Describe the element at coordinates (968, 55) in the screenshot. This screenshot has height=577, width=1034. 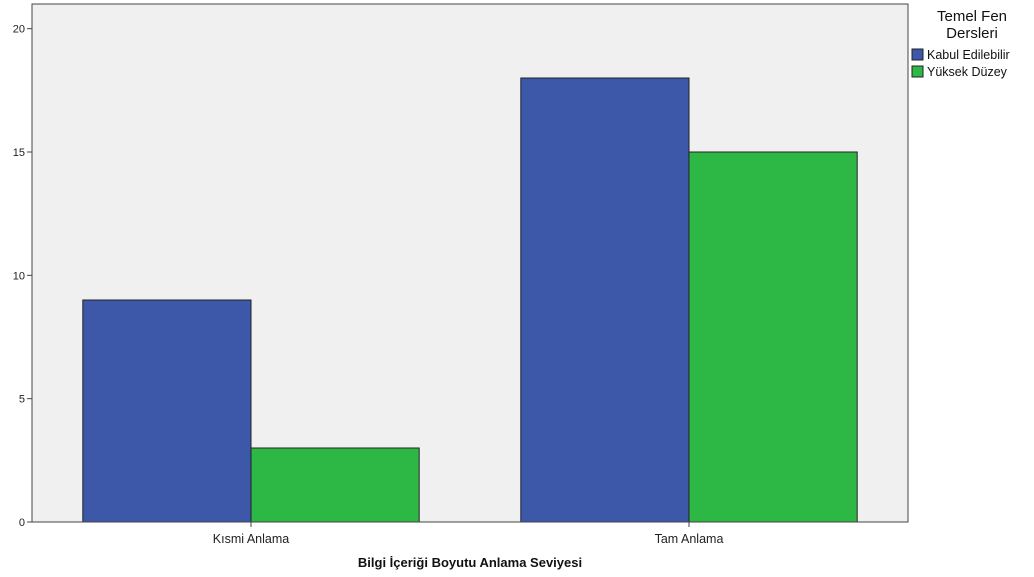
I see `legend-label: Kabul Edilebilir` at that location.